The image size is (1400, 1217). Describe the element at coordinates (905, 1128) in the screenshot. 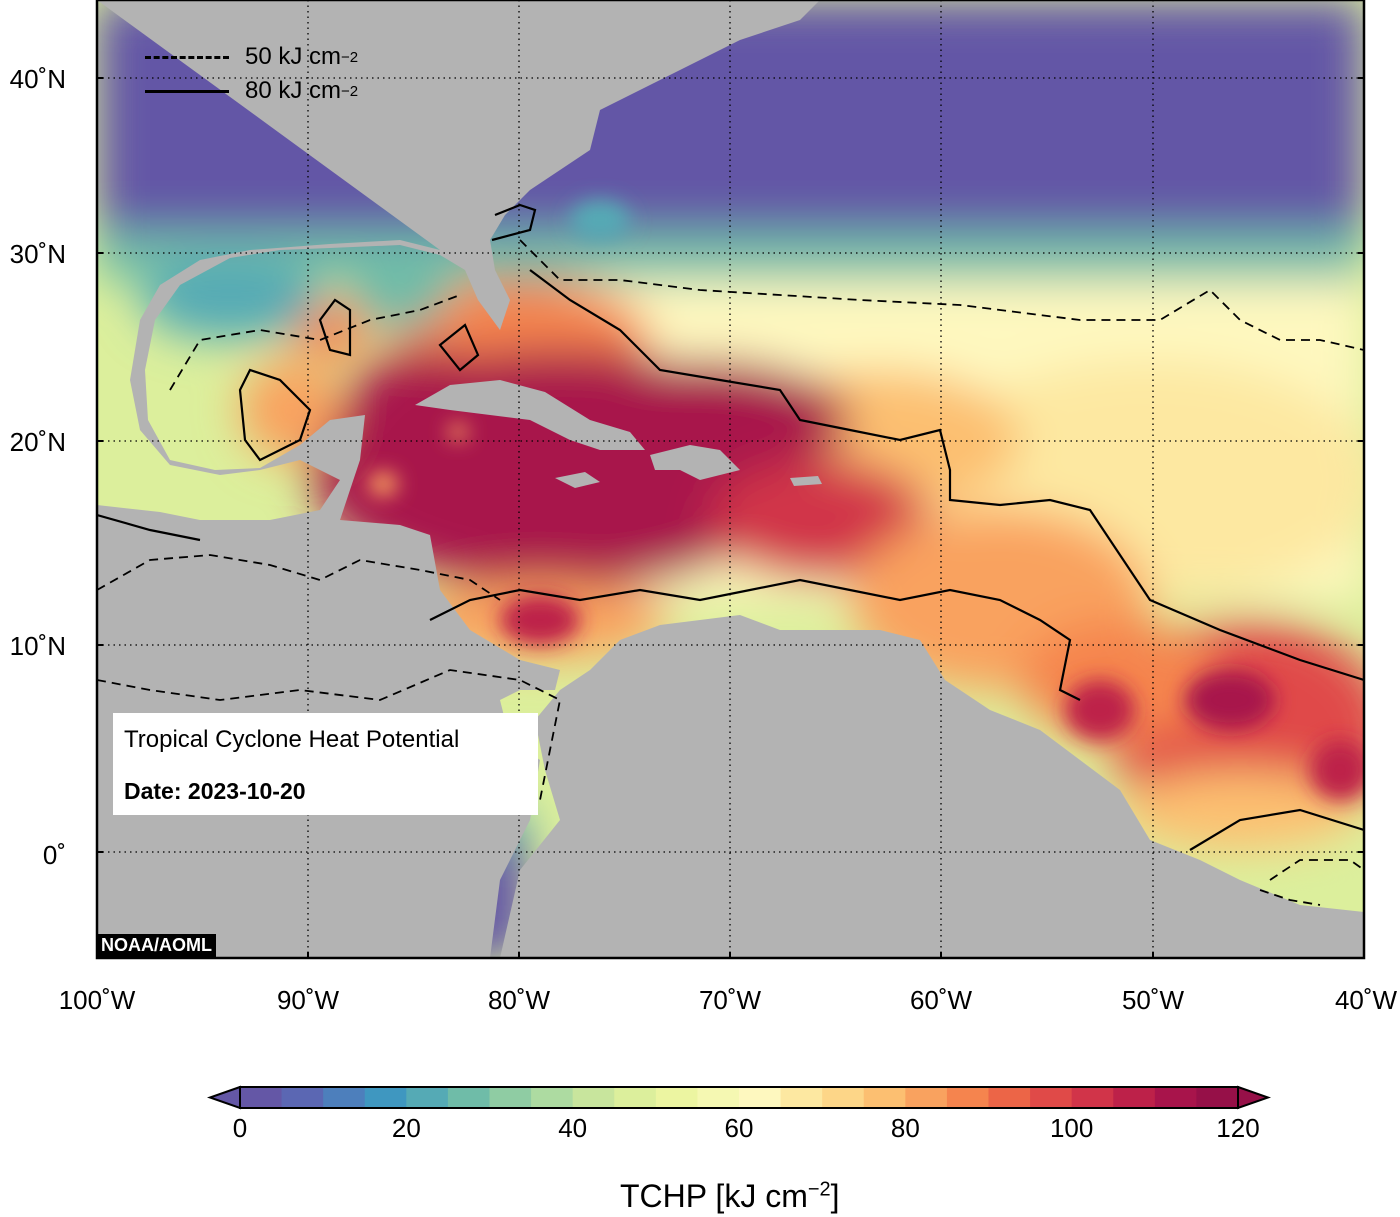

I see `colorbar-tick-label: 80` at that location.